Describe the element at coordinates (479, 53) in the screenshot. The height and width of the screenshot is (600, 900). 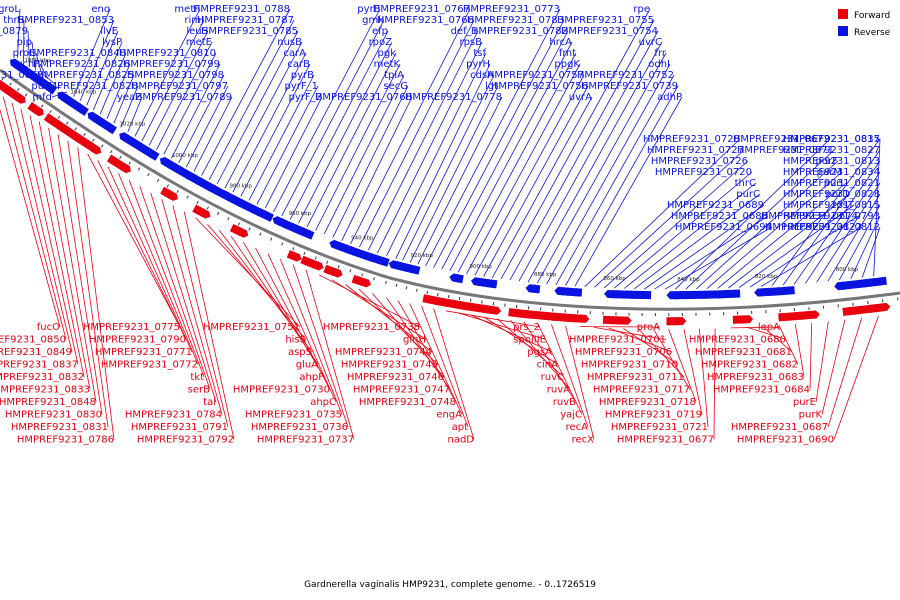
I see `reverse-gene-label: tsf` at that location.